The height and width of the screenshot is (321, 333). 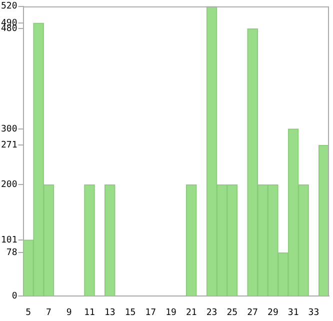 I want to click on x-tick-label: 27, so click(x=252, y=313).